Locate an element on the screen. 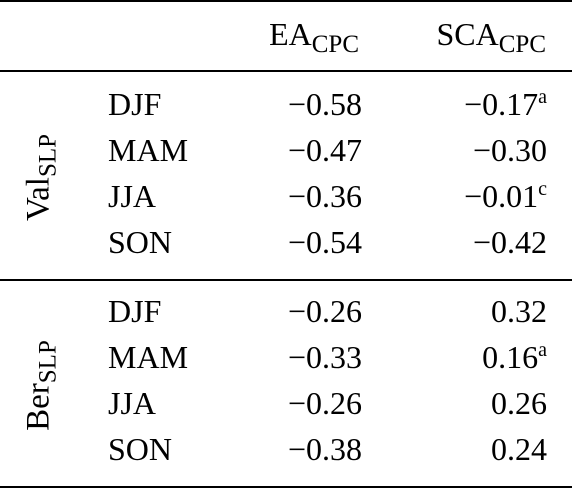 The image size is (572, 489). table-top-rule is located at coordinates (286, 1).